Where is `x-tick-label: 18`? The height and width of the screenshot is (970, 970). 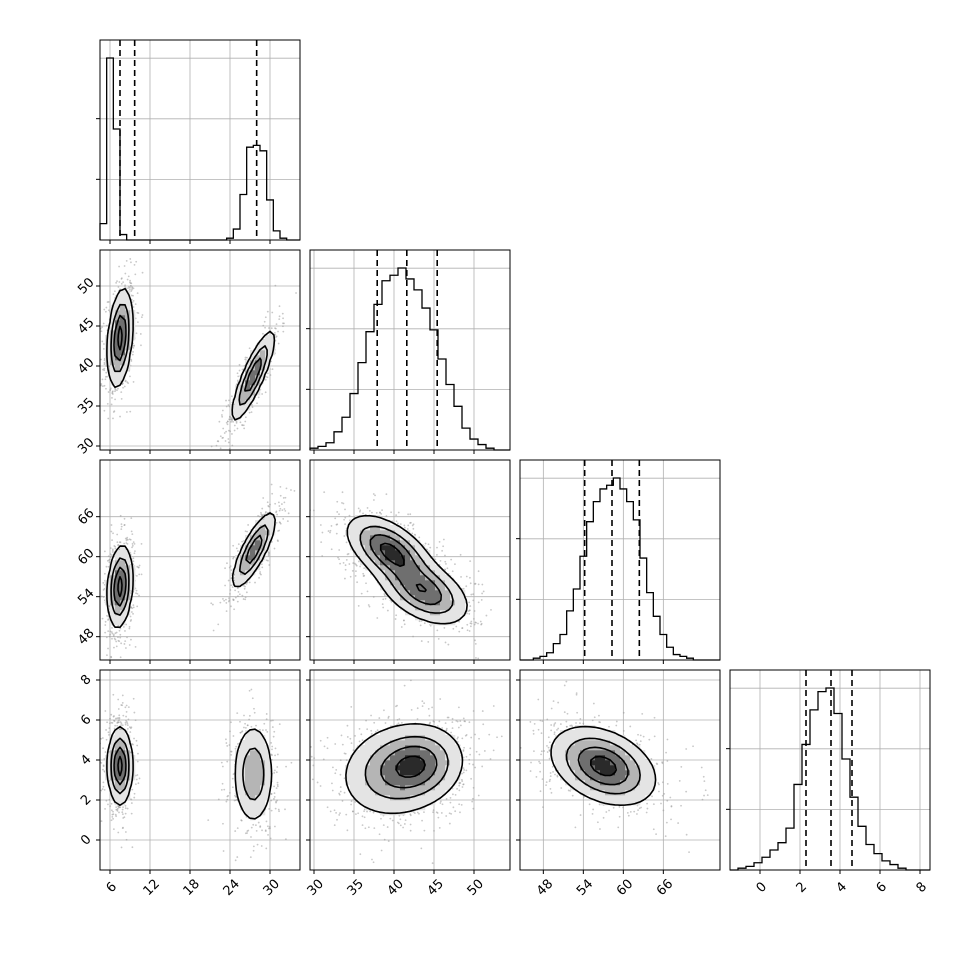
x-tick-label: 18 is located at coordinates (192, 888).